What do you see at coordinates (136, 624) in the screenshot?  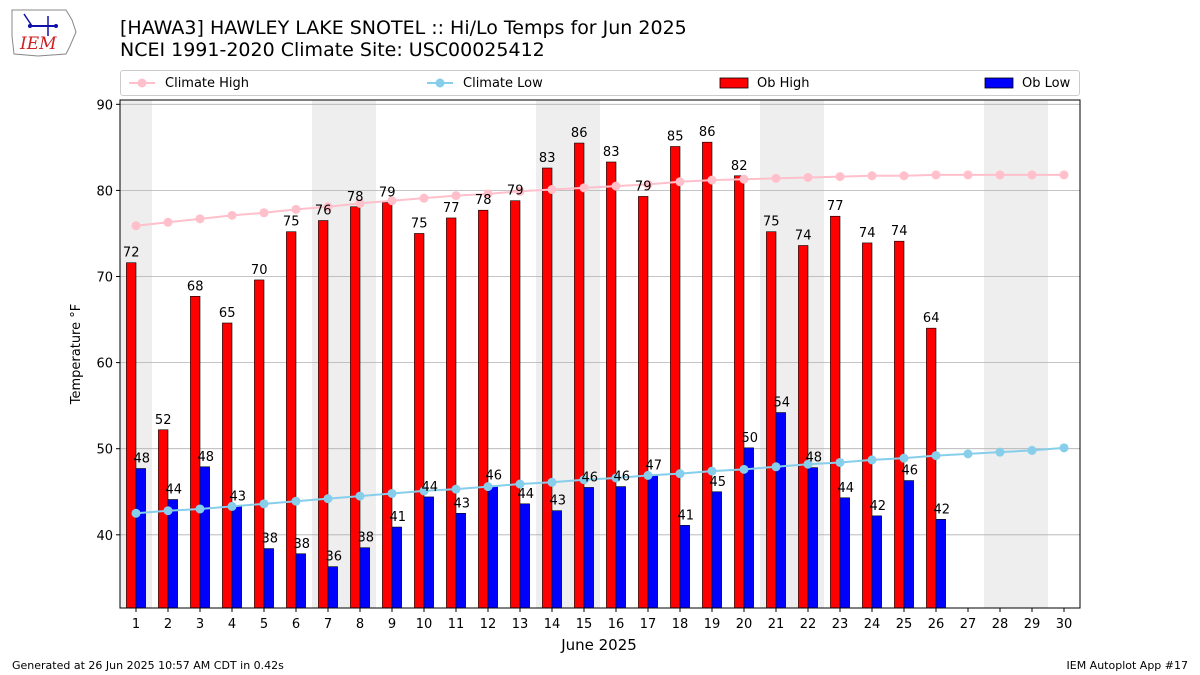 I see `x-tick-label: 1` at bounding box center [136, 624].